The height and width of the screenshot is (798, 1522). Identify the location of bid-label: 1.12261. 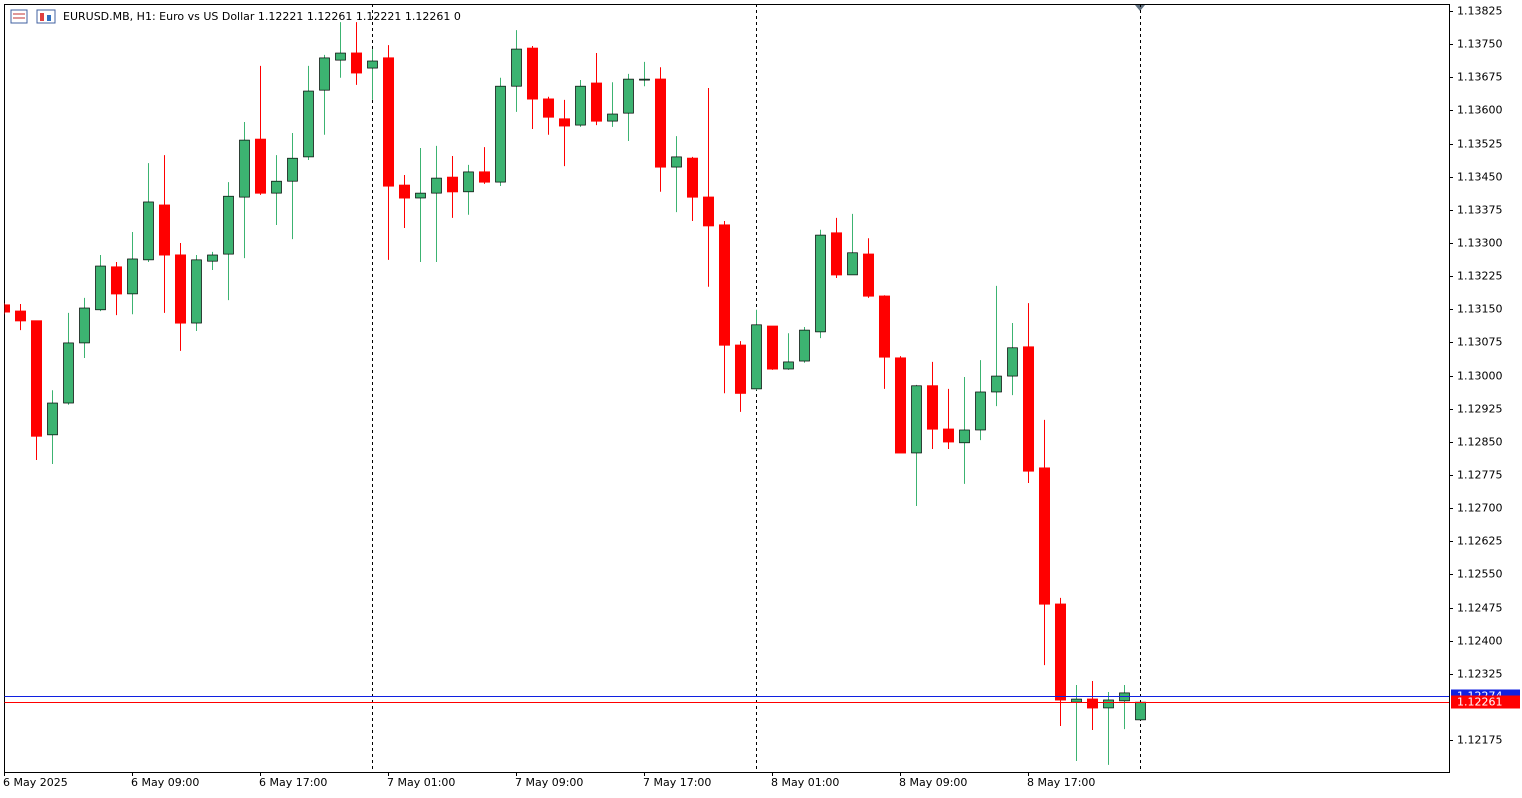
(1480, 702).